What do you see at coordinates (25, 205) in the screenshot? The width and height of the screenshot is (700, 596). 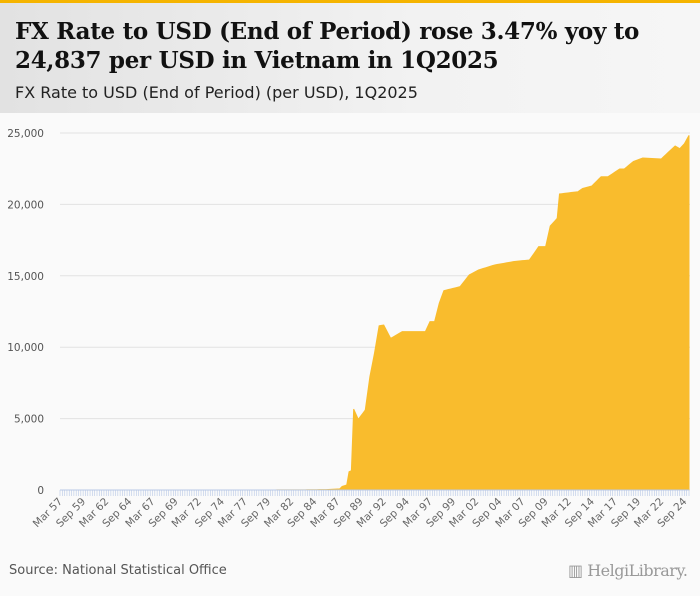 I see `y-tick-label: 20,000` at bounding box center [25, 205].